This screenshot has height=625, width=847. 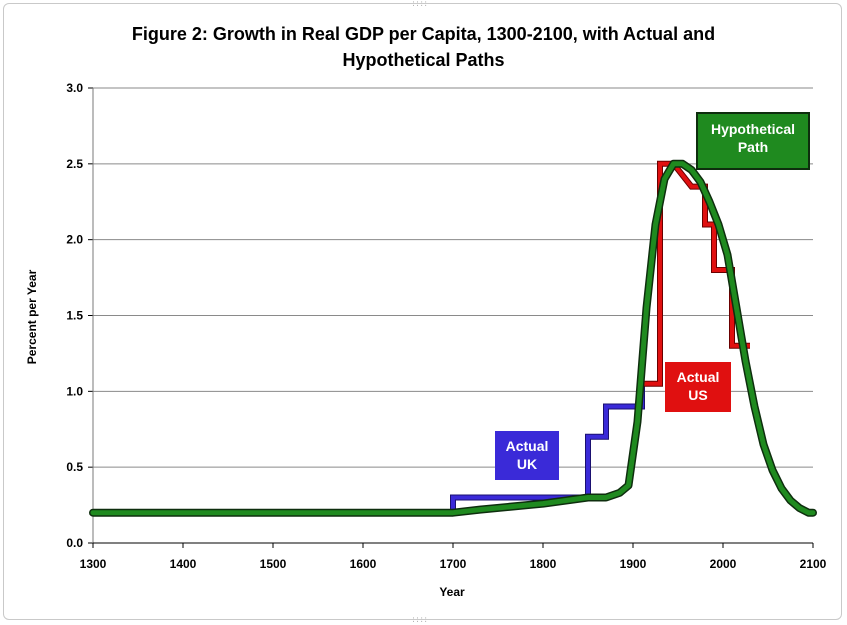 I want to click on x-tick-label: 2000, so click(x=723, y=564).